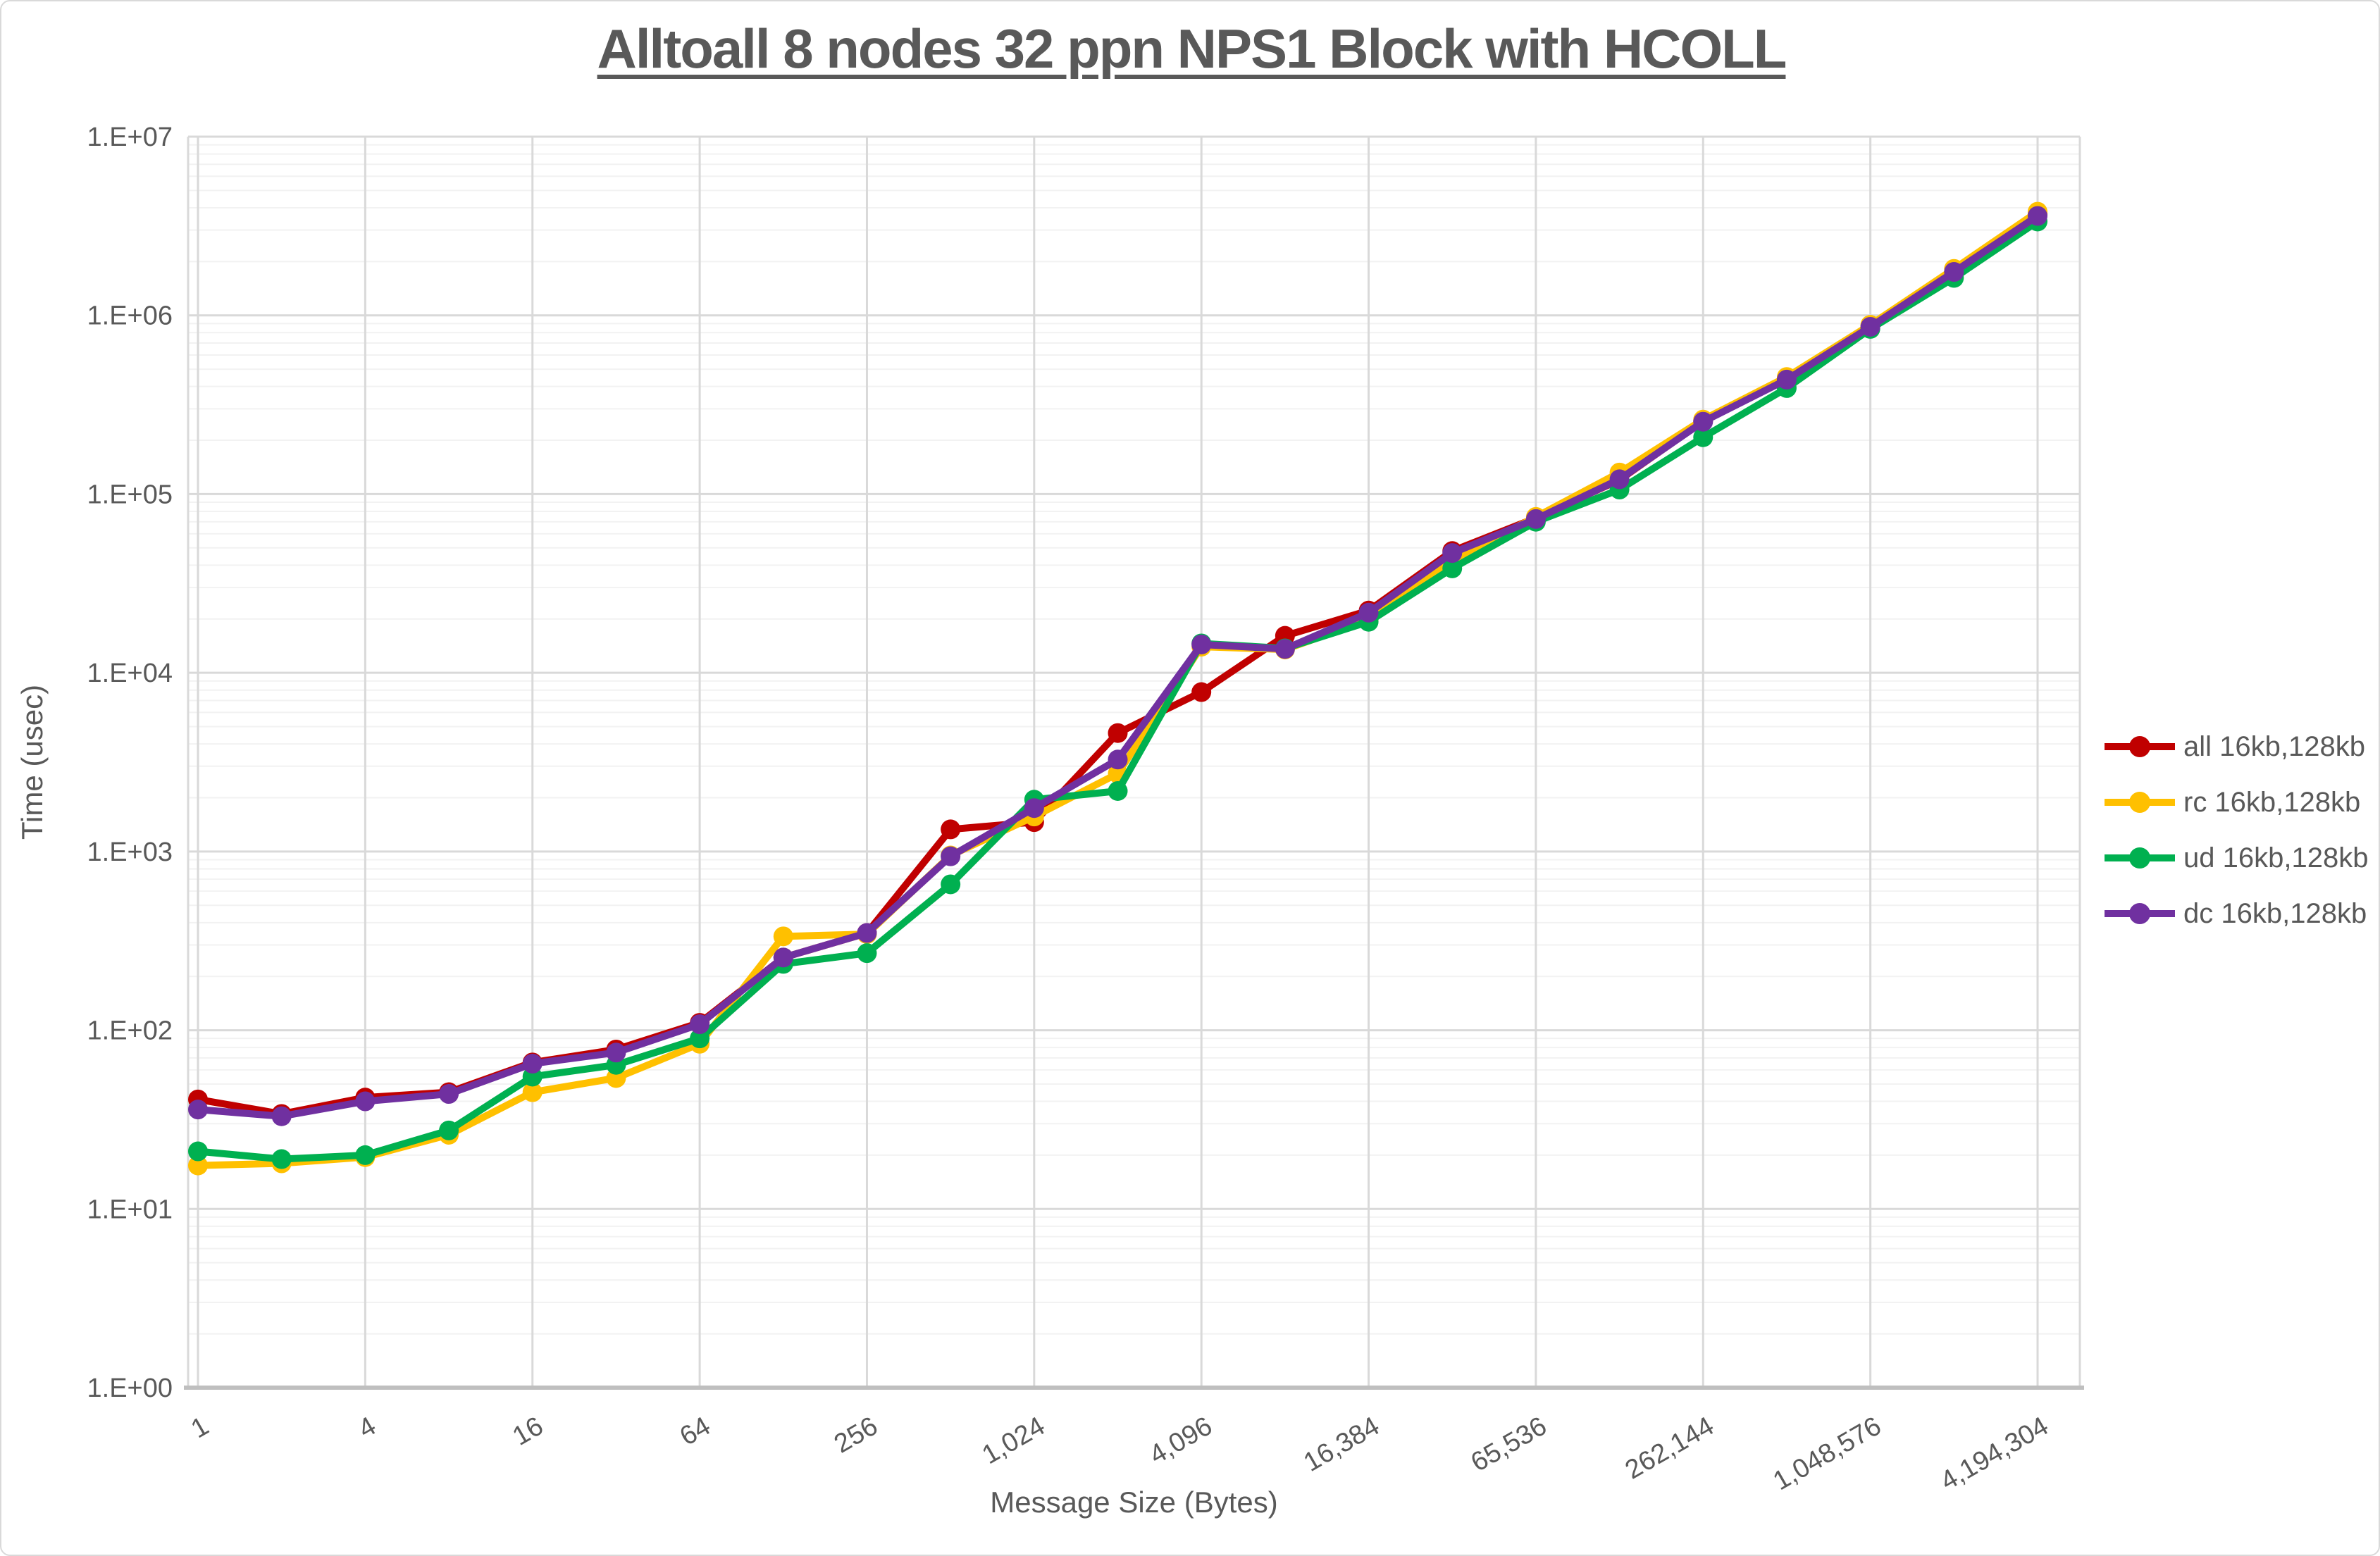 The width and height of the screenshot is (2380, 1556). Describe the element at coordinates (2274, 746) in the screenshot. I see `legend-label-all: all 16kb,128kb` at that location.